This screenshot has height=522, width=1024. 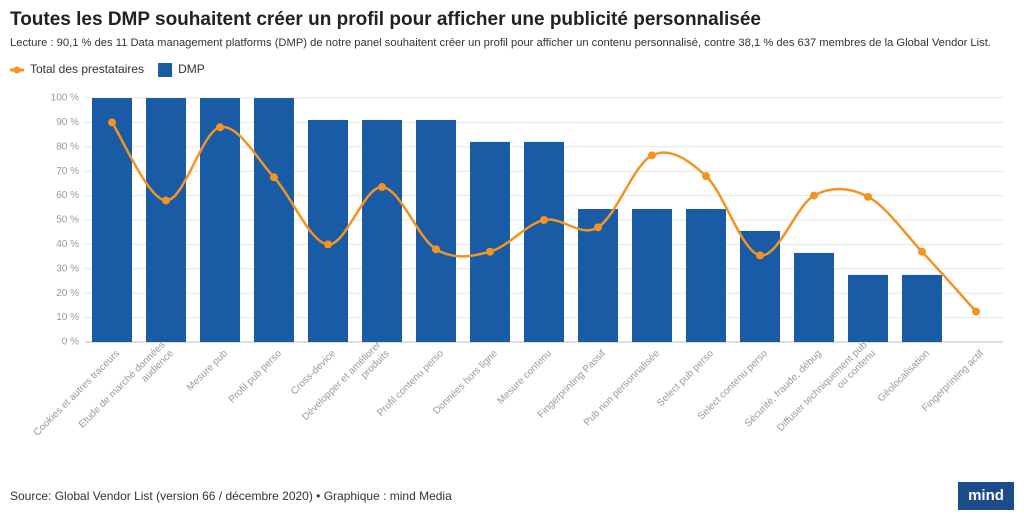 What do you see at coordinates (87, 69) in the screenshot?
I see `legend-label: Total des prestataires` at bounding box center [87, 69].